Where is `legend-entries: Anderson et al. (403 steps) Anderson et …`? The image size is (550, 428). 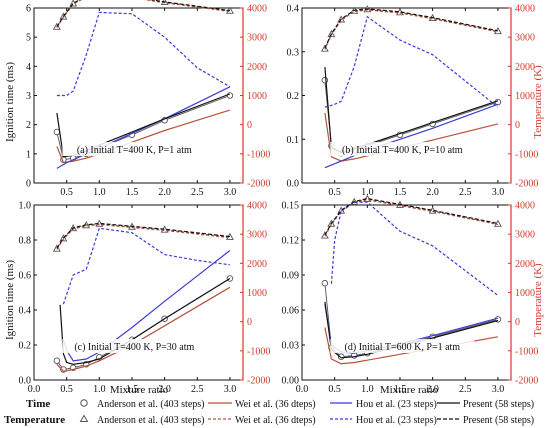
legend-entries: Anderson et al. (403 steps) Anderson et … is located at coordinates (306, 412).